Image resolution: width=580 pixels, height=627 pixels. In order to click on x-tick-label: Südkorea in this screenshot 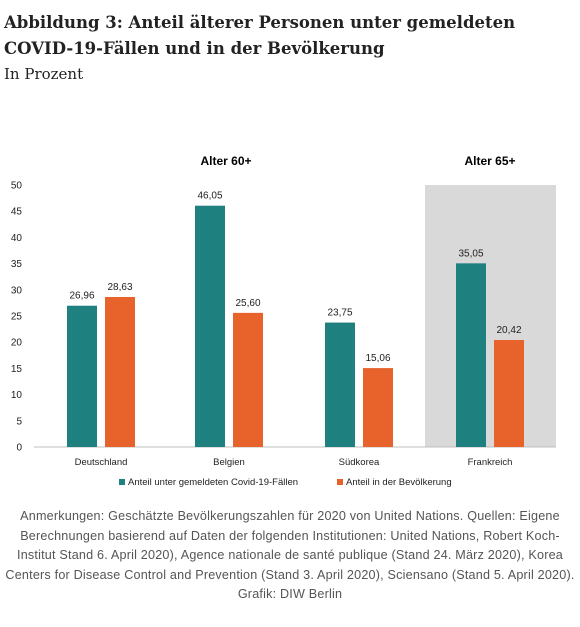, I will do `click(359, 462)`.